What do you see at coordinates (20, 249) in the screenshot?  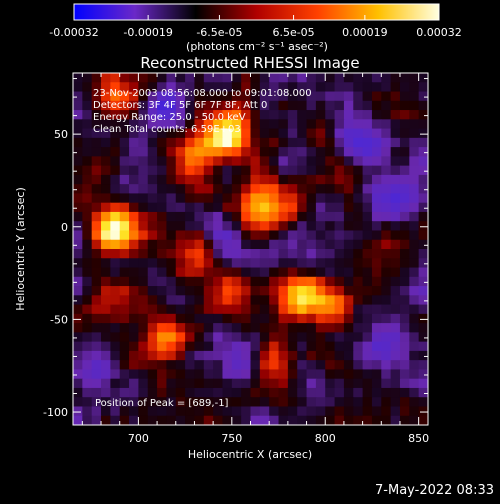 I see `y-axis-label: Heliocentric Y (arcsec)` at bounding box center [20, 249].